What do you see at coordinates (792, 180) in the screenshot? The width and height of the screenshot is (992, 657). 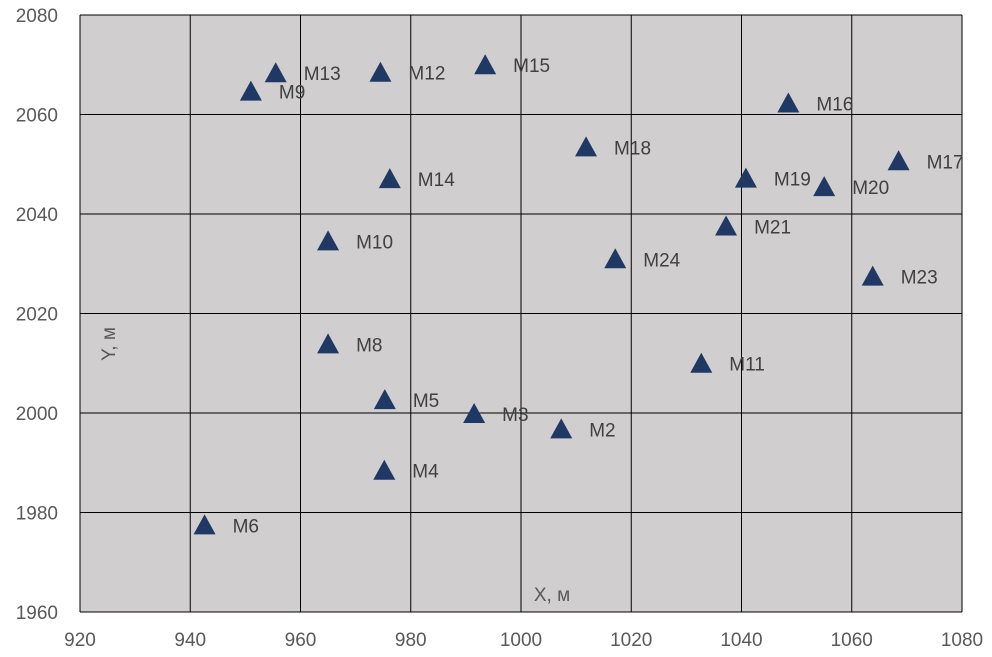 I see `point-label: M19` at bounding box center [792, 180].